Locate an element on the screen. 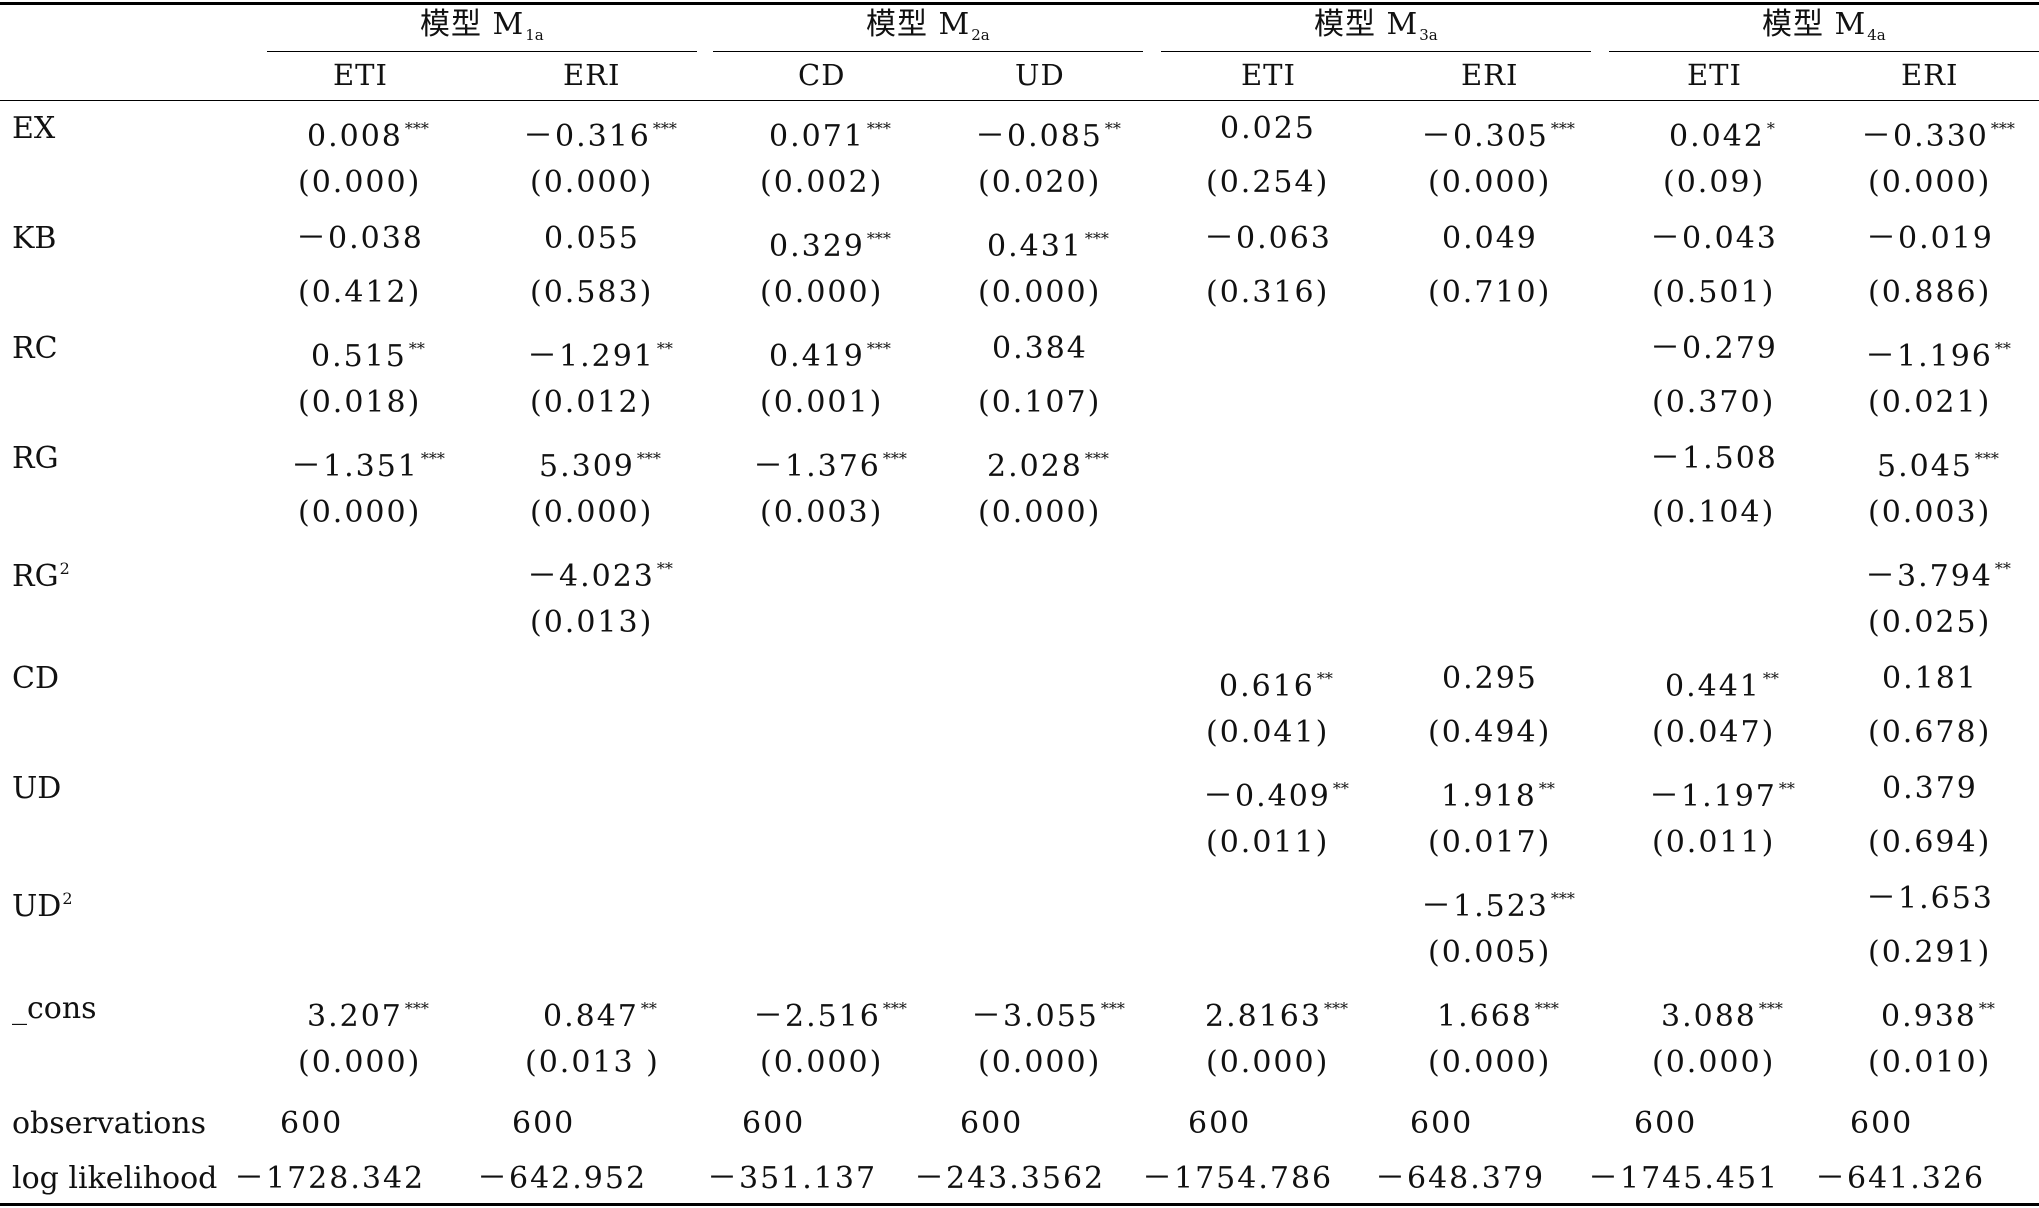 The image size is (2039, 1208). variable-name: CD is located at coordinates (36, 678).